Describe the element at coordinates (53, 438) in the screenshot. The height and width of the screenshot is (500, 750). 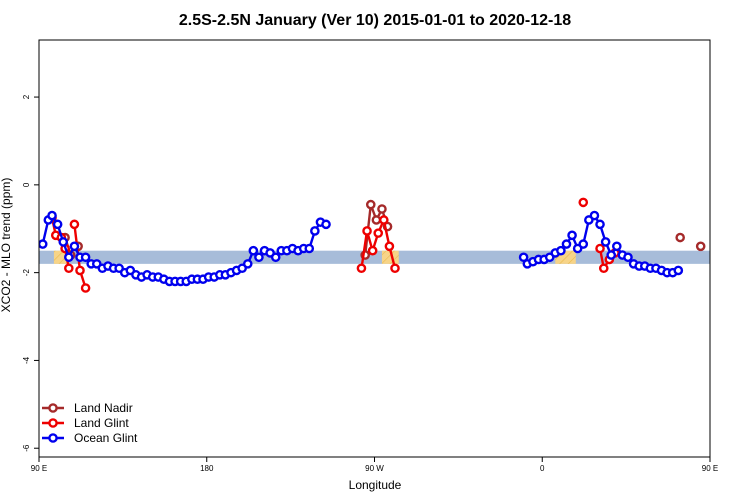
I see `legend-marker-ocean-glint` at that location.